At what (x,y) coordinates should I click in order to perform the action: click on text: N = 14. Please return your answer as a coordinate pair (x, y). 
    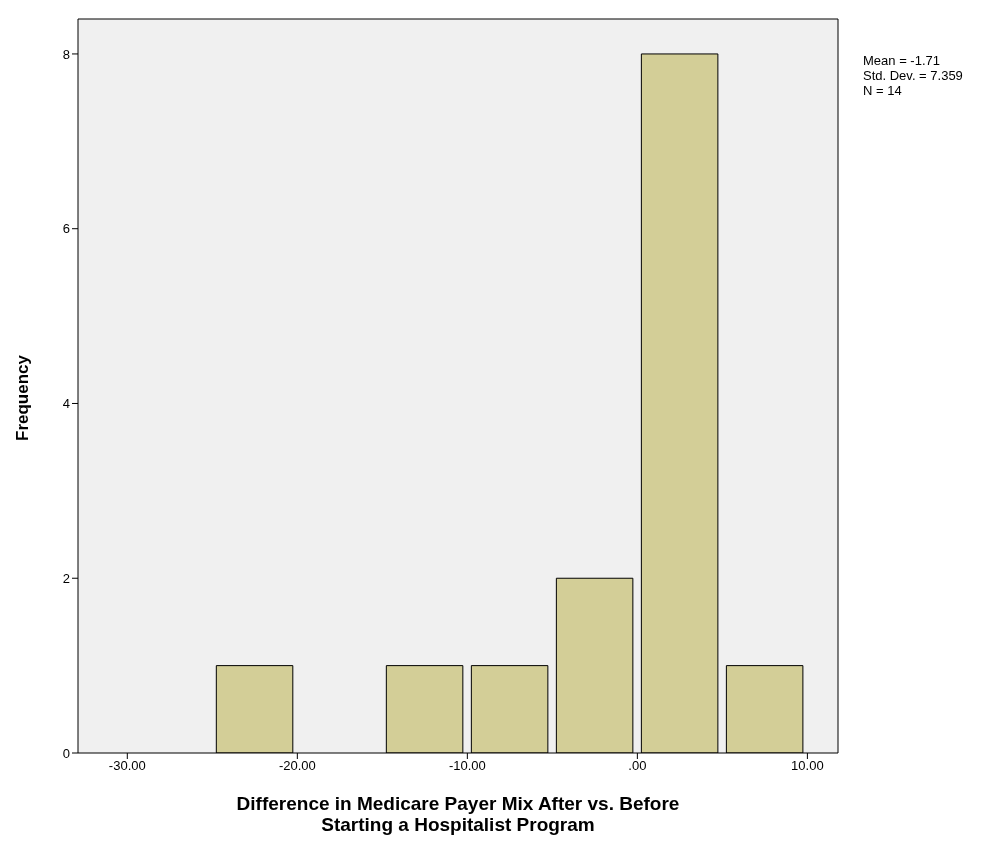
    Looking at the image, I should click on (883, 90).